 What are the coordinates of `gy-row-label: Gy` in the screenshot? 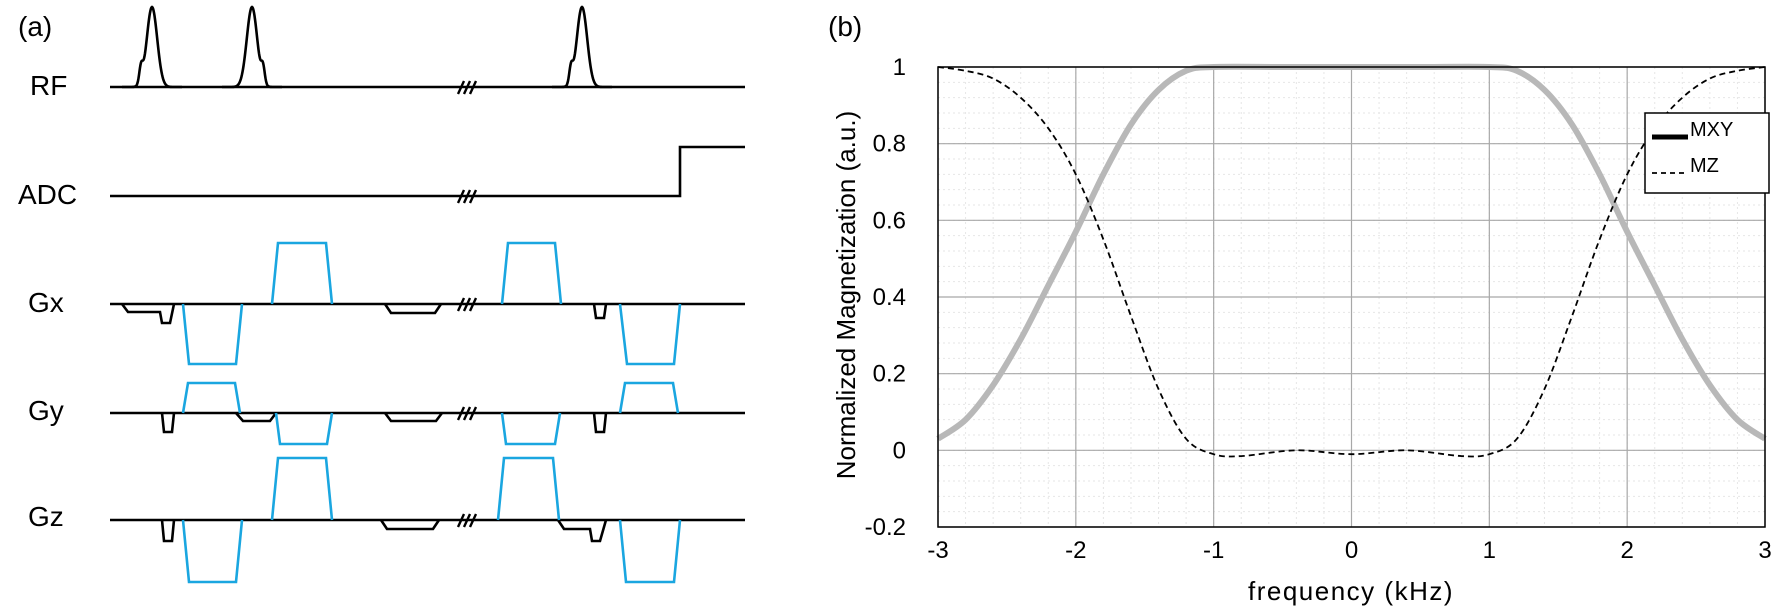 It's located at (46, 410).